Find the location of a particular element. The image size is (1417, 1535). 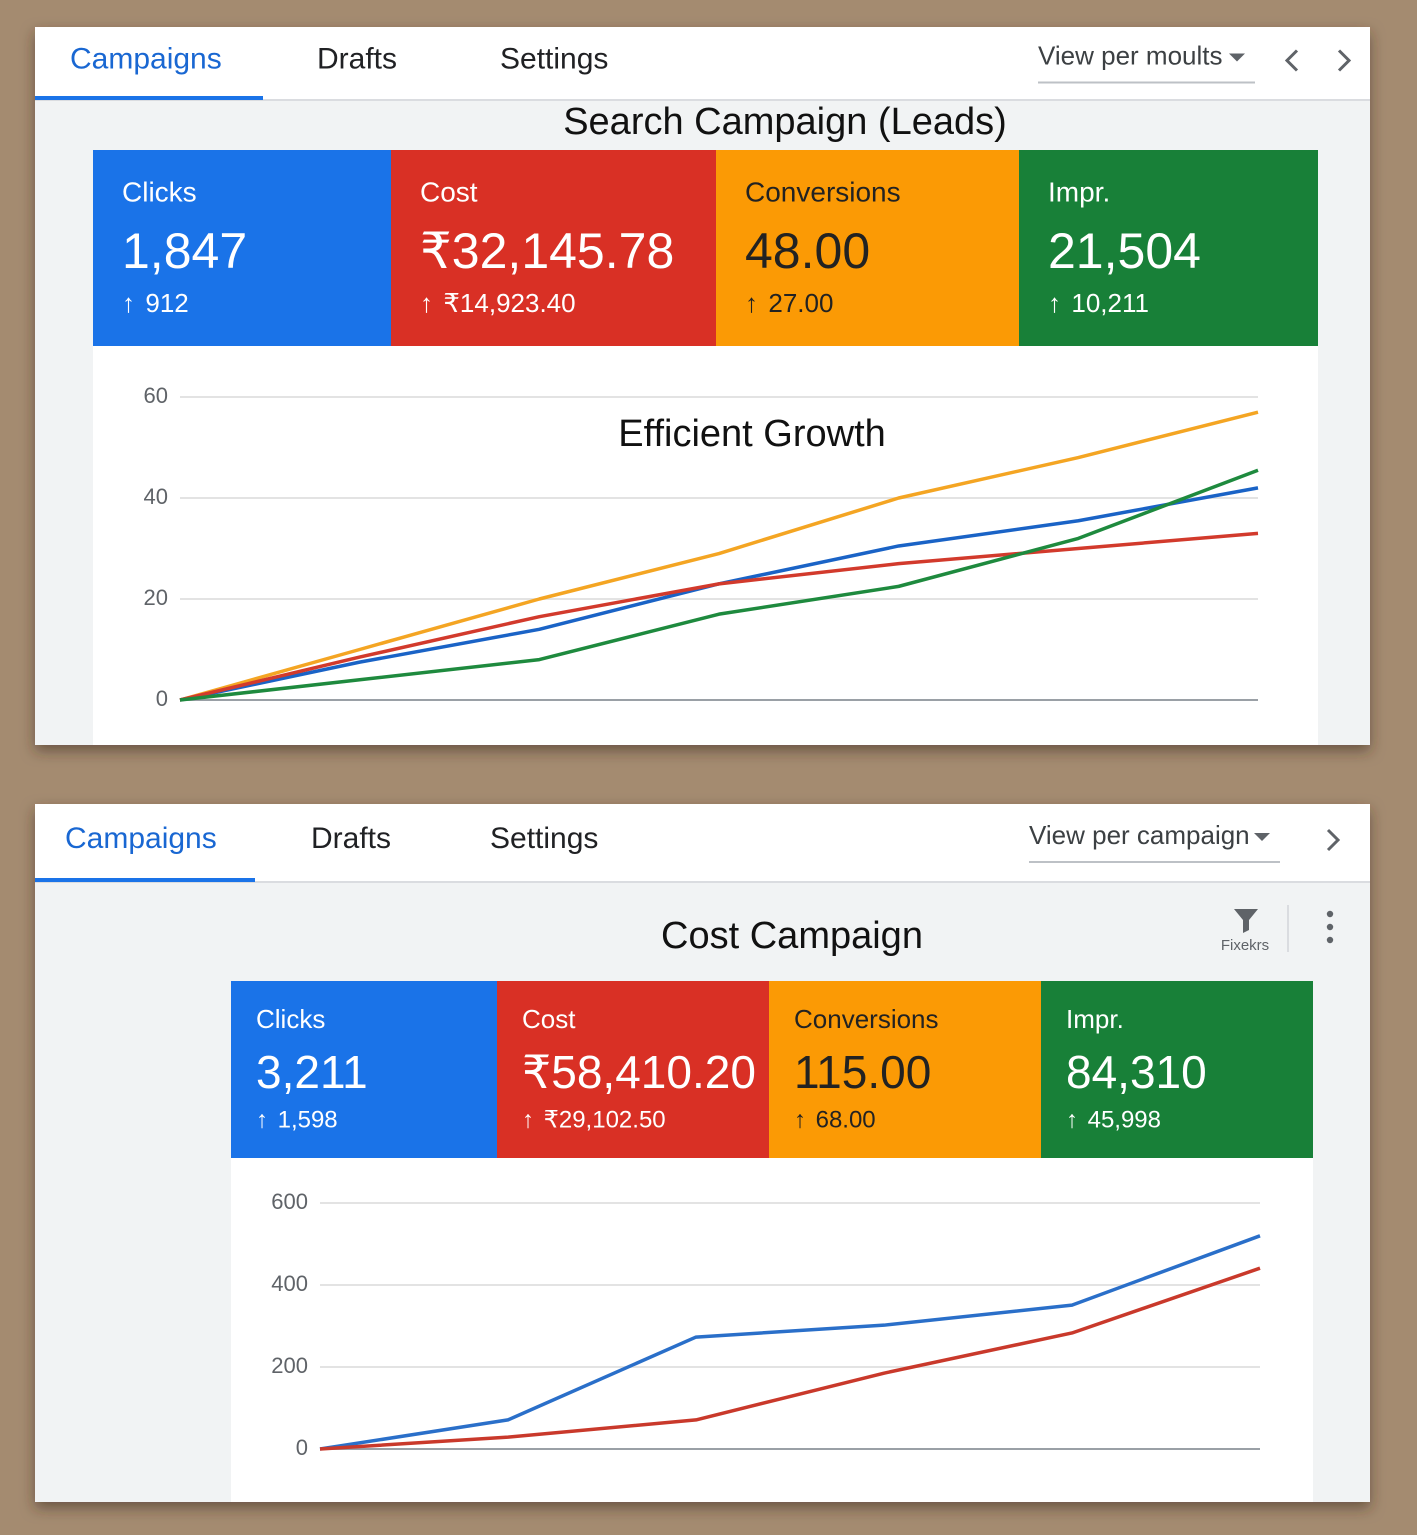

metric-value: 1,847 is located at coordinates (184, 251).